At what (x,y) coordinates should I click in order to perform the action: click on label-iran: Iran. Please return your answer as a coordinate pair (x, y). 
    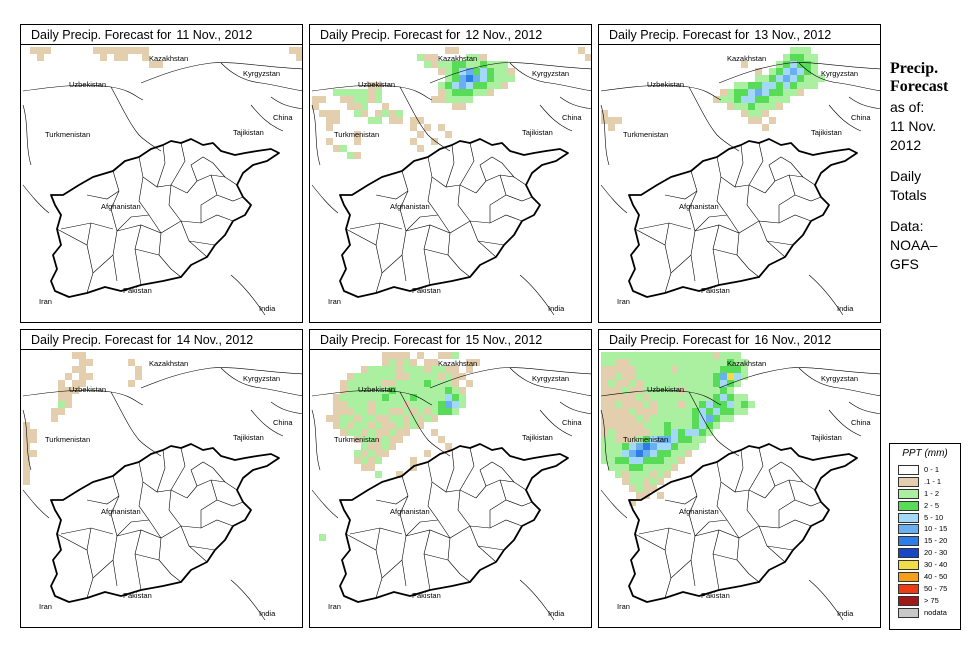
    Looking at the image, I should click on (45, 301).